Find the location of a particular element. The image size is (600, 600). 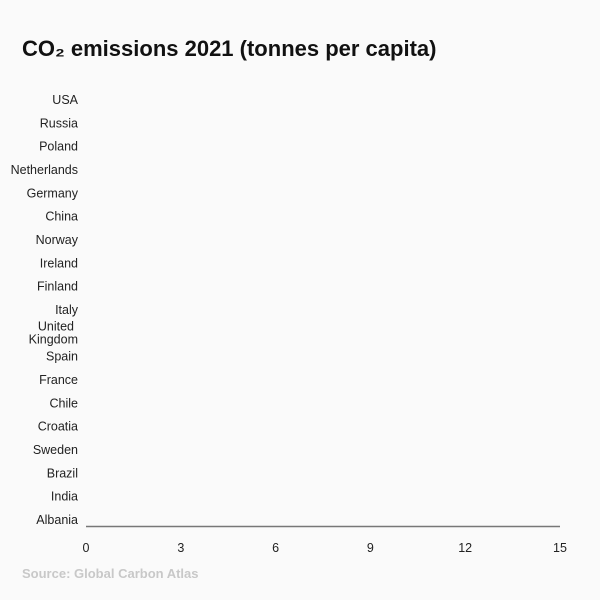

category-label: France is located at coordinates (58, 380).